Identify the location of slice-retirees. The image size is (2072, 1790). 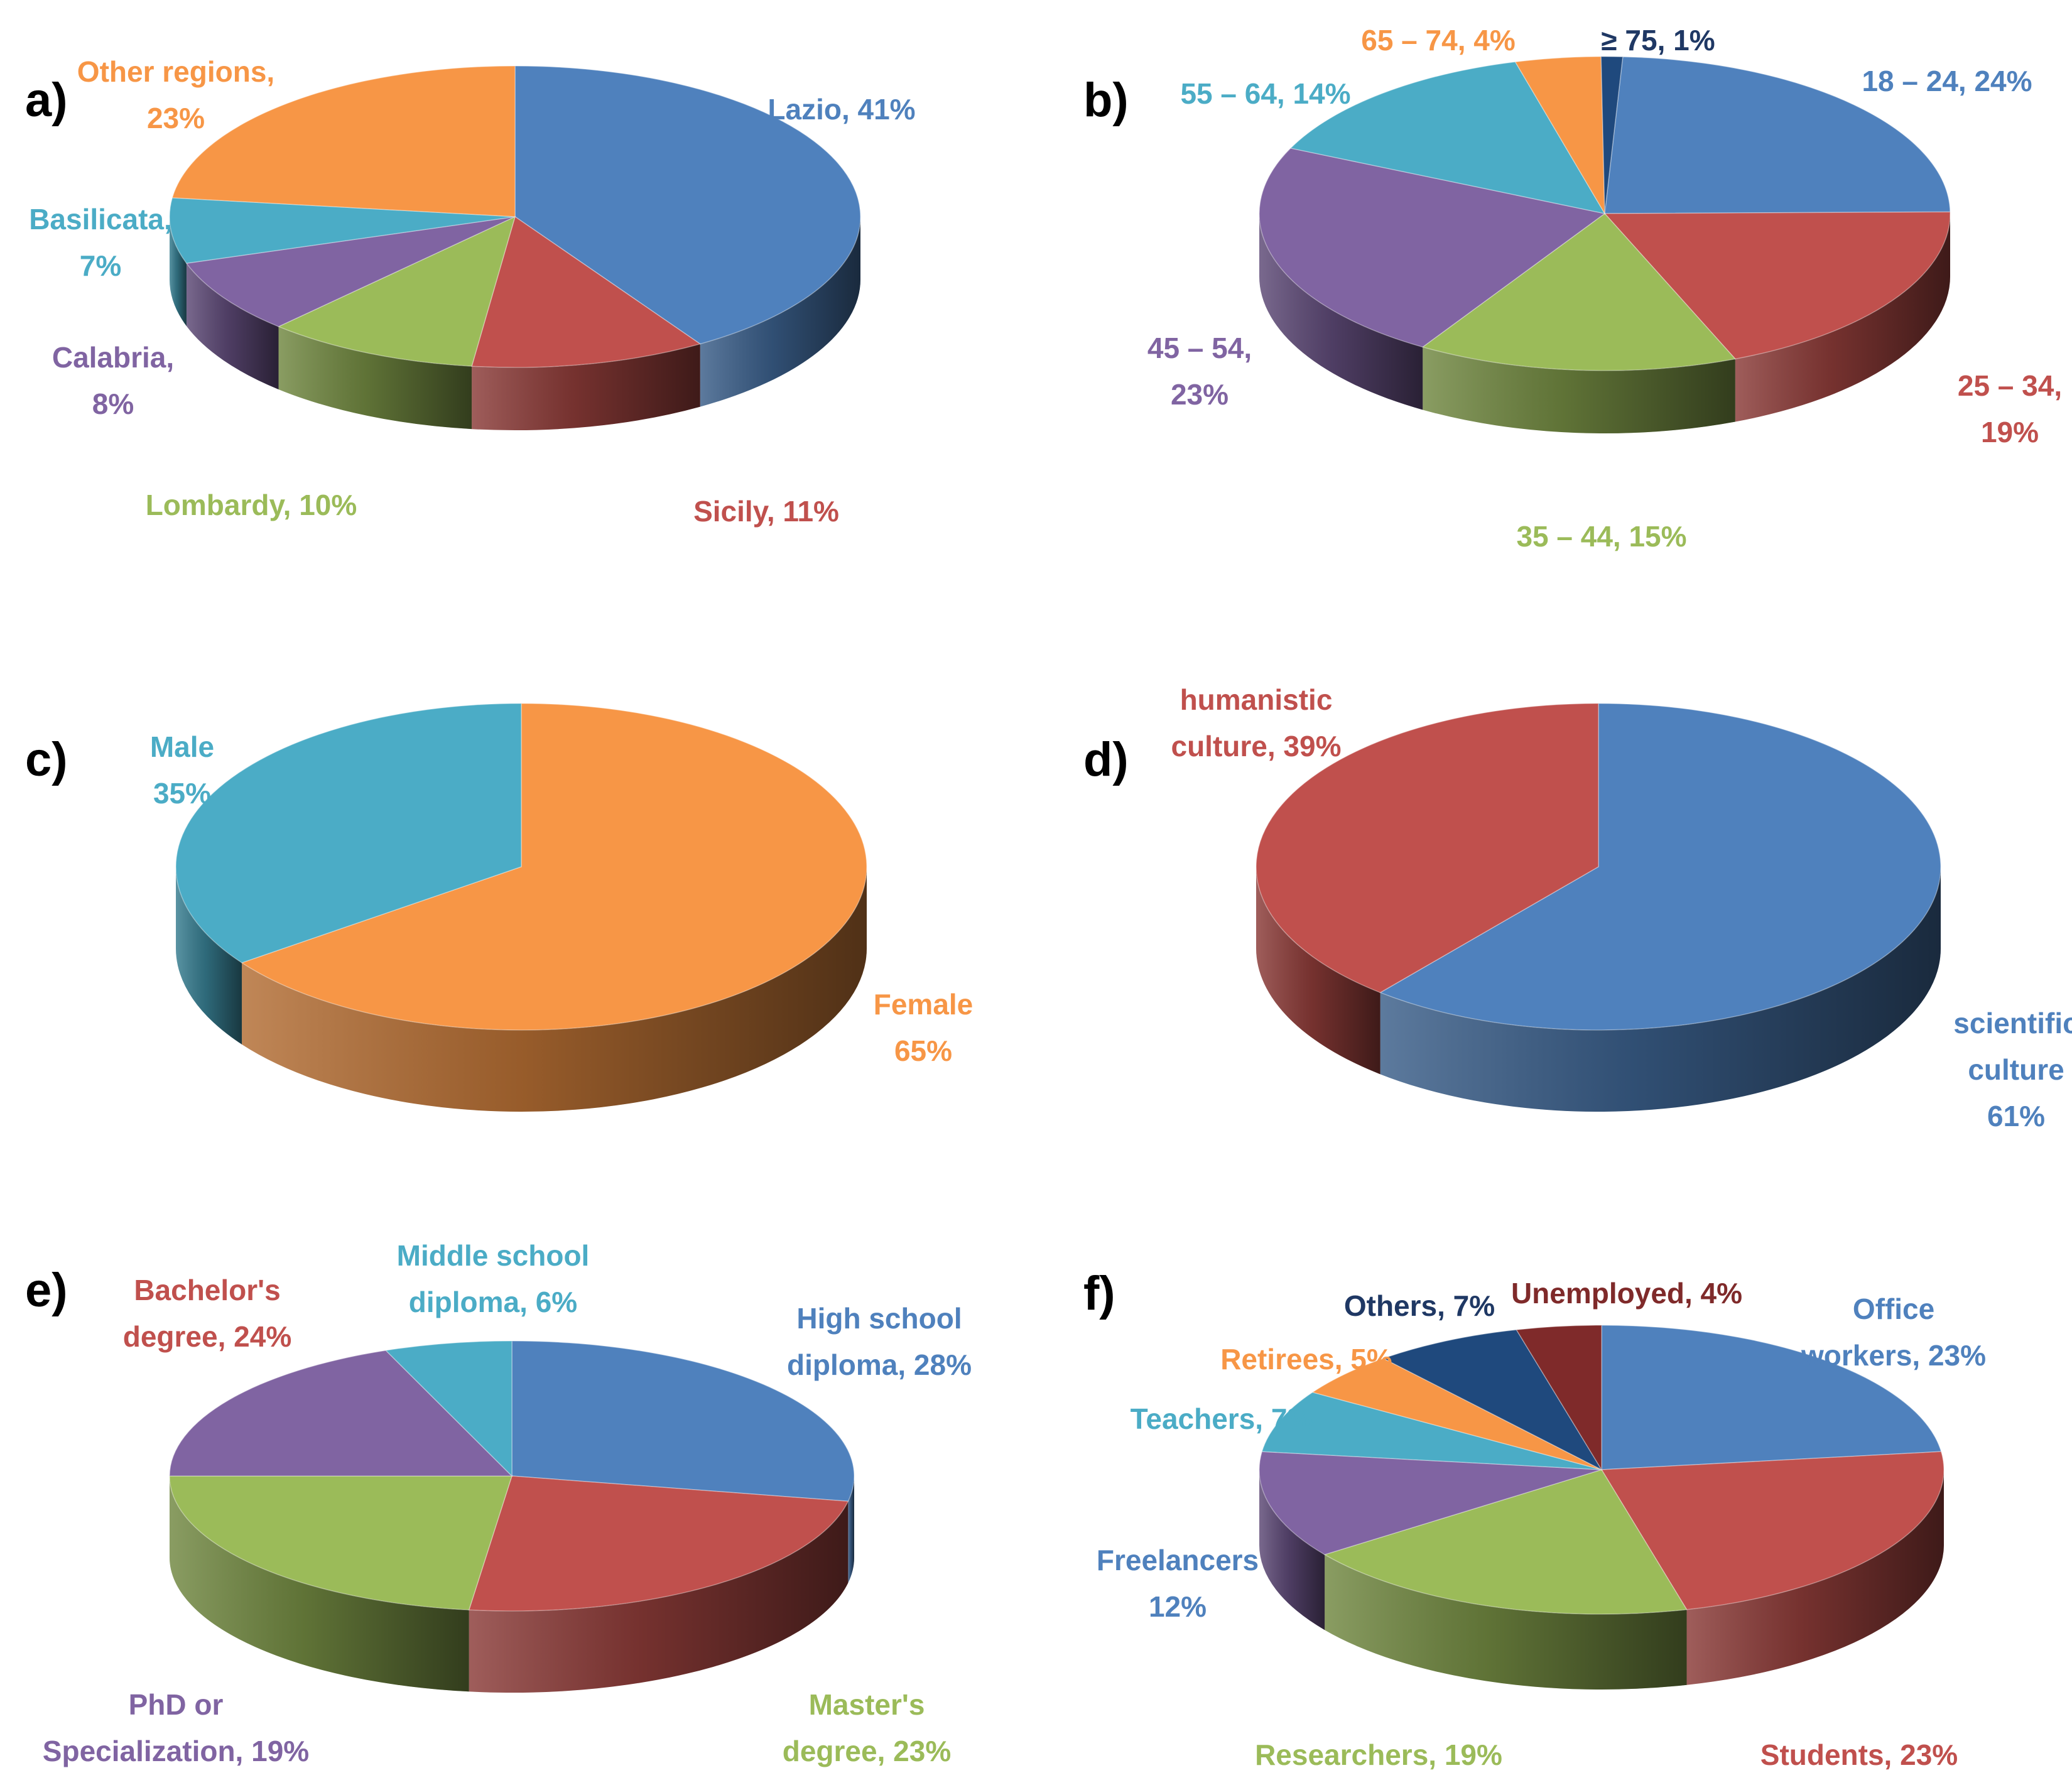
(1456, 1413).